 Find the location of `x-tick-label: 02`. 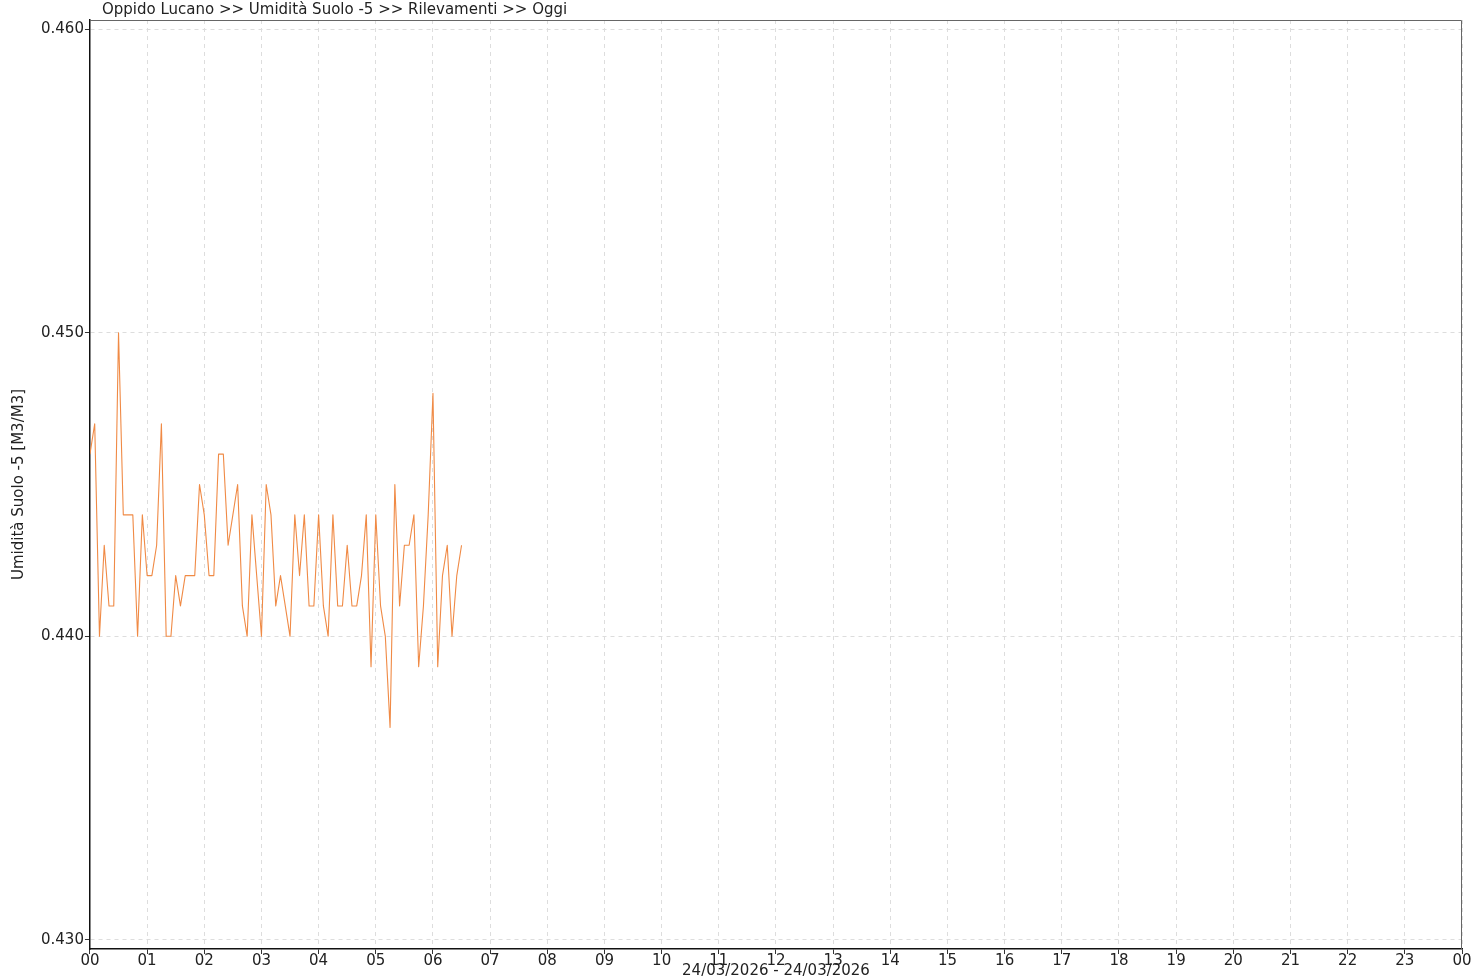

x-tick-label: 02 is located at coordinates (204, 959).